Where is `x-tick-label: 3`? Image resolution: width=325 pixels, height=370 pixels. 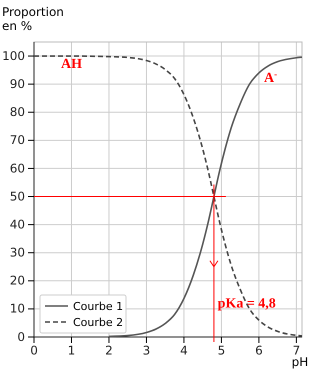 x-tick-label: 3 is located at coordinates (146, 351).